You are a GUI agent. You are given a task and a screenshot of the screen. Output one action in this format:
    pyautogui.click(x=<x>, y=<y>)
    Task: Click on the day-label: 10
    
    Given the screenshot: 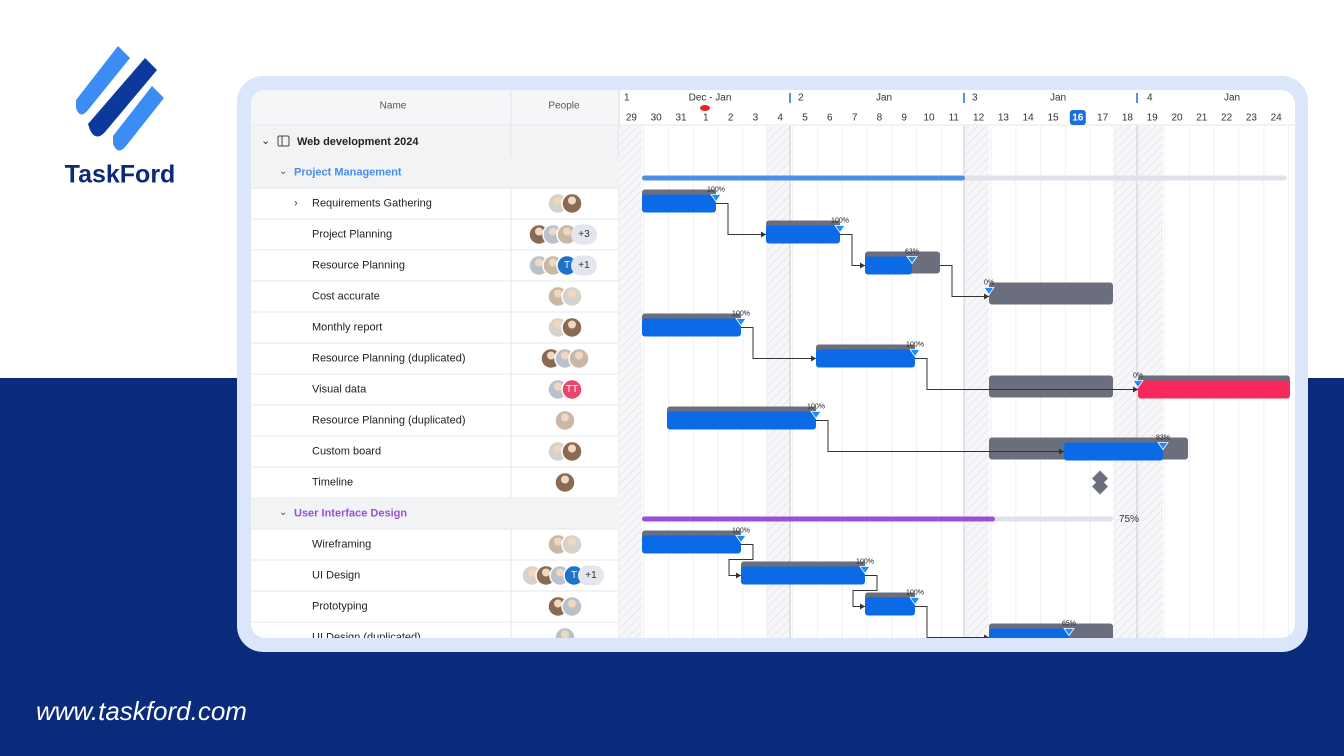 What is the action you would take?
    pyautogui.click(x=929, y=118)
    